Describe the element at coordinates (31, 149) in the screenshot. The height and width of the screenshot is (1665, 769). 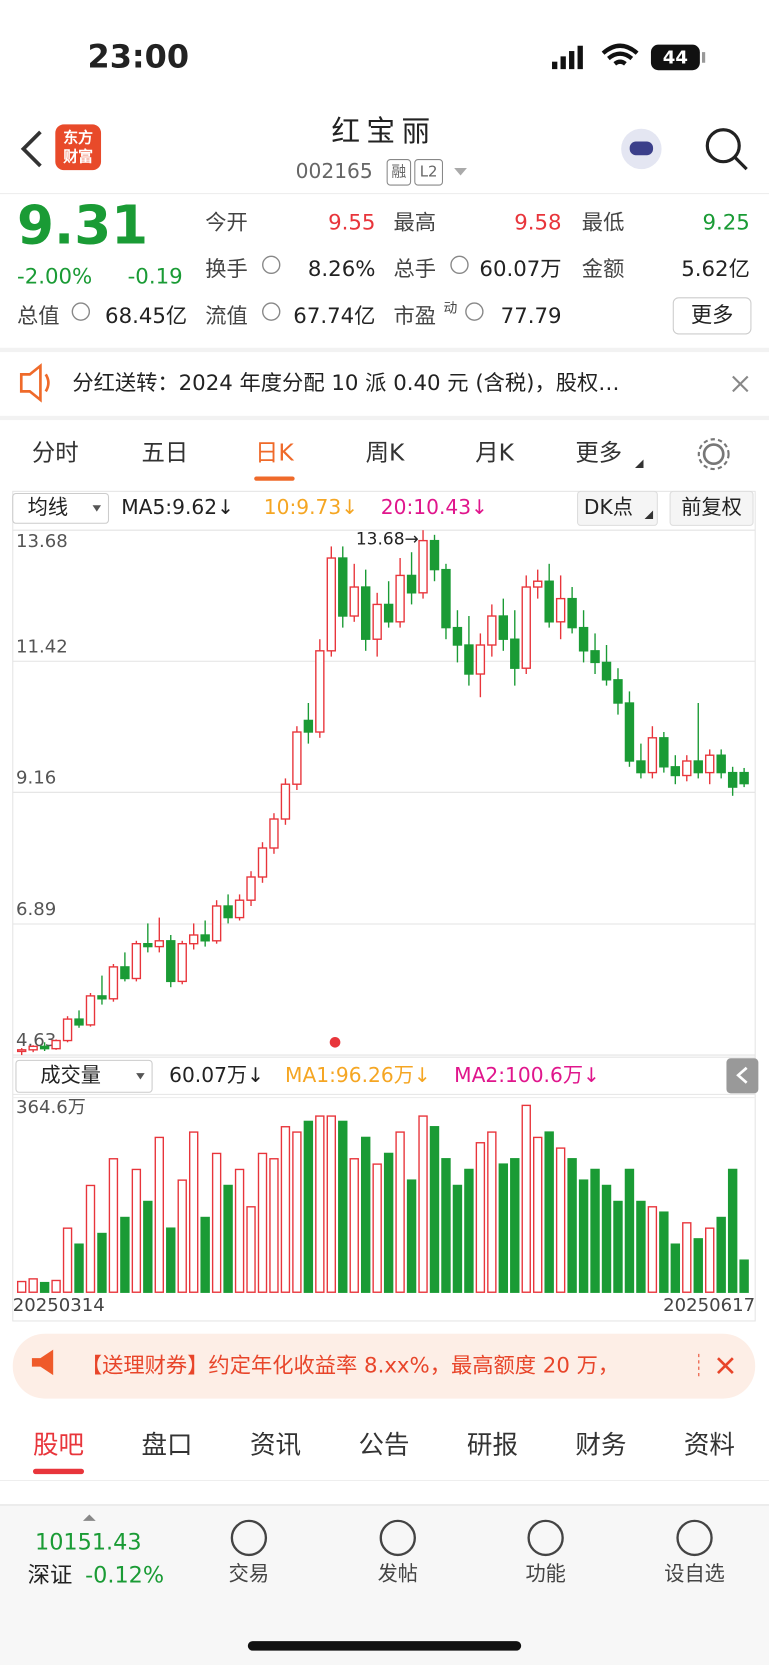
I see `back-button` at that location.